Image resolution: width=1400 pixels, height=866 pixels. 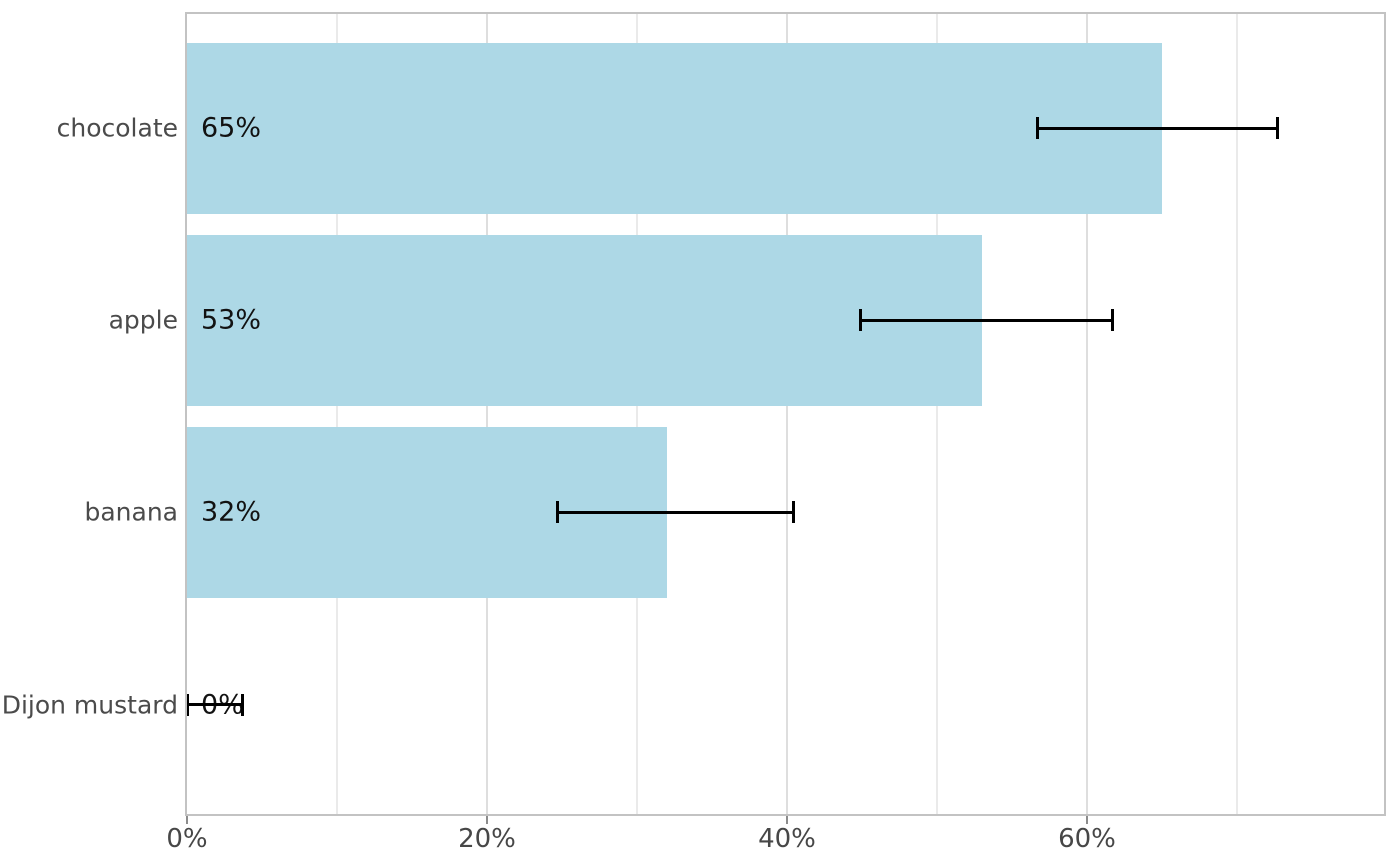 What do you see at coordinates (675, 512) in the screenshot?
I see `error-bar-banana` at bounding box center [675, 512].